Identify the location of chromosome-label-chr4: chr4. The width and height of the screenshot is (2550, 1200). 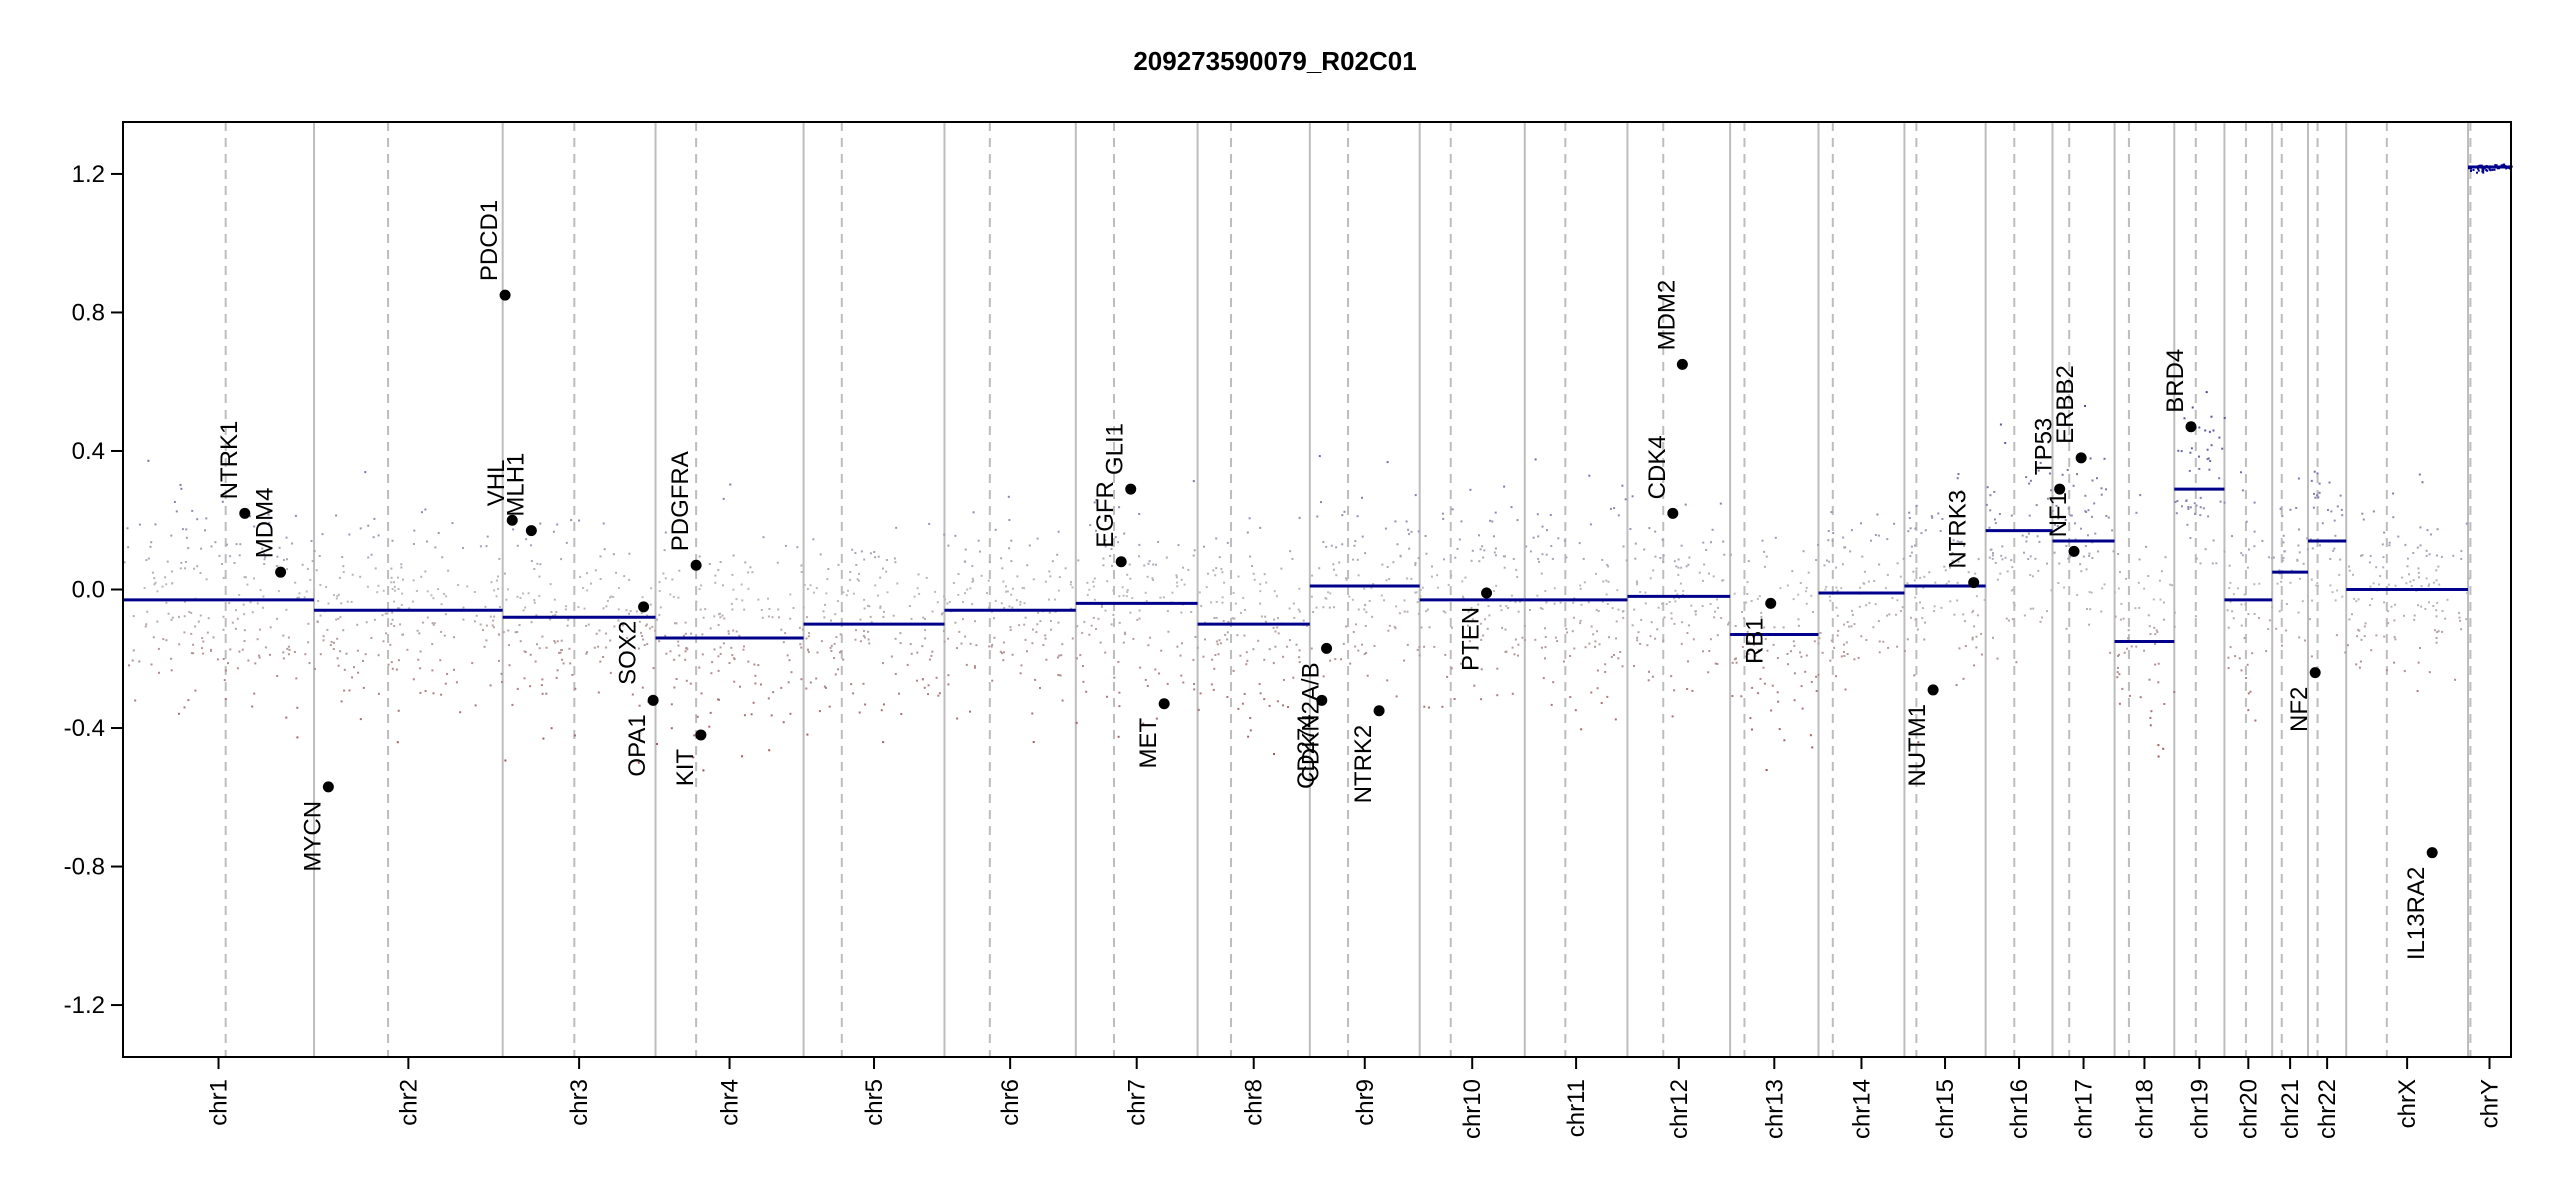
(730, 1102).